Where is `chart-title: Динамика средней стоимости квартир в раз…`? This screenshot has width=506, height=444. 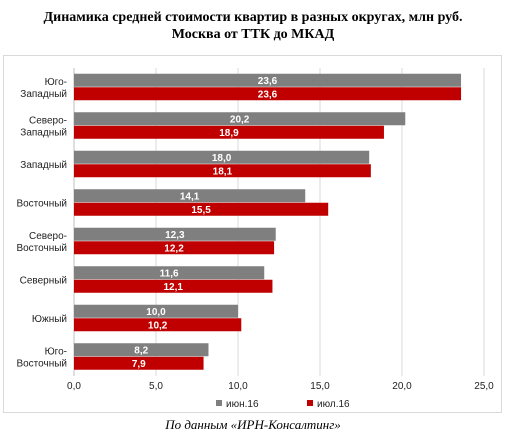
chart-title: Динамика средней стоимости квартир в раз… is located at coordinates (253, 26).